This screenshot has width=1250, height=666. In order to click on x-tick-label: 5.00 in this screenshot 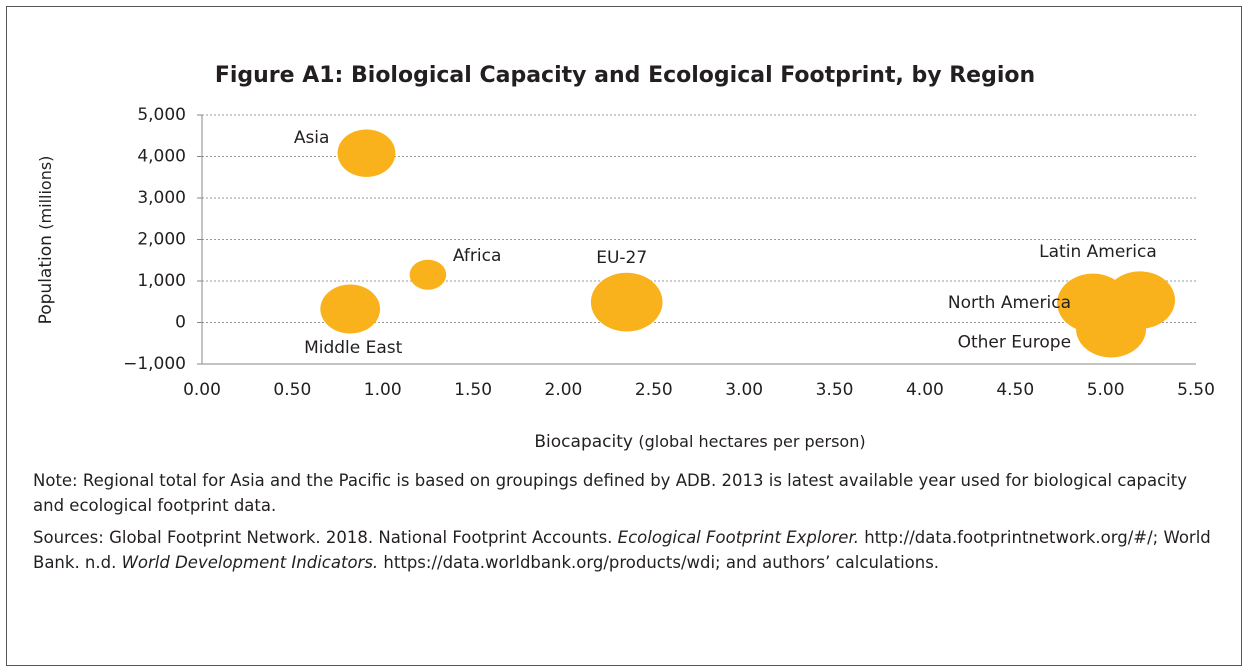, I will do `click(1106, 390)`.